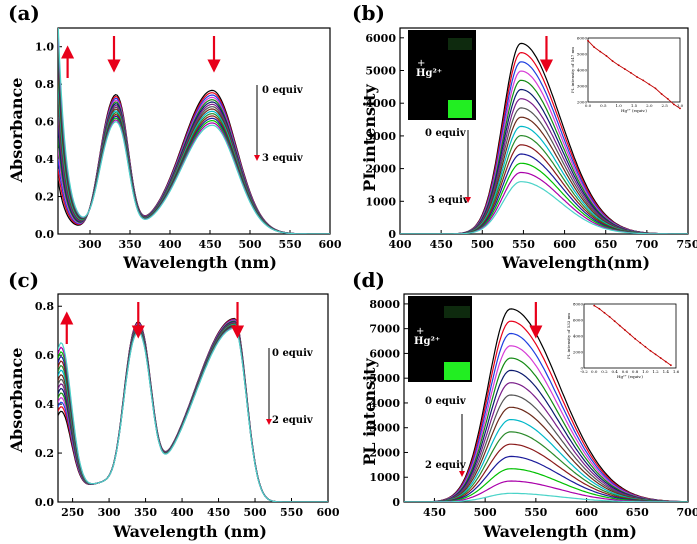 This screenshot has height=544, width=697. Describe the element at coordinates (446, 401) in the screenshot. I see `legend-top-d: 0 equiv` at that location.